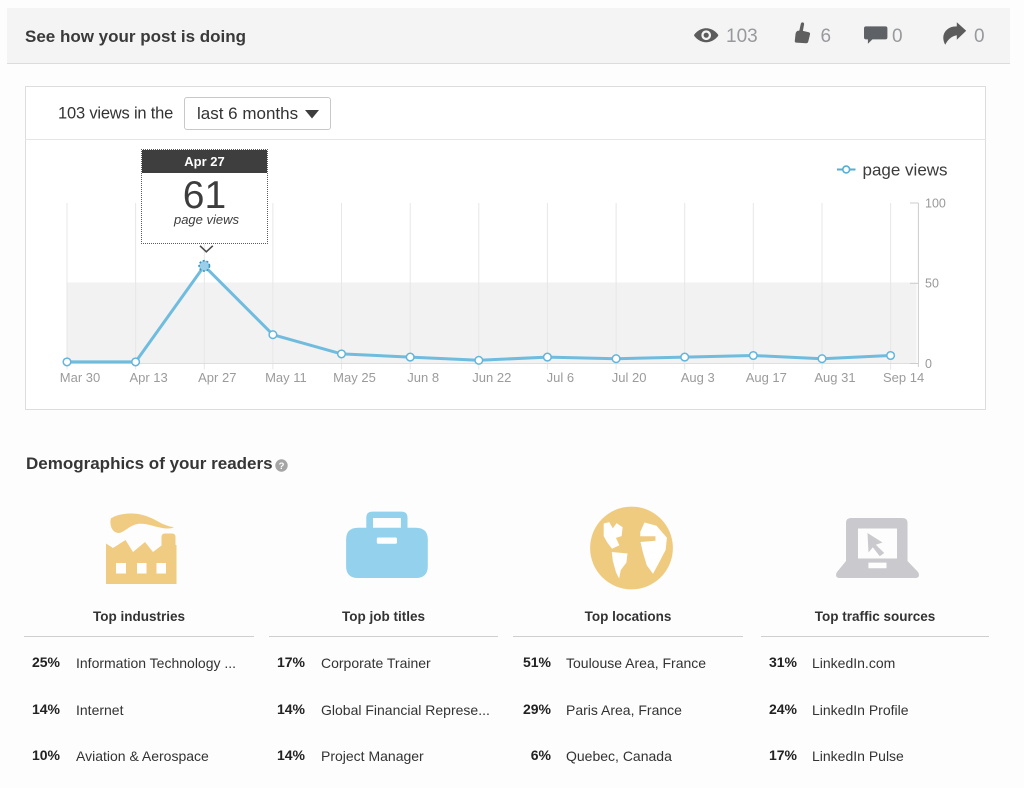  Describe the element at coordinates (935, 204) in the screenshot. I see `svg-text: 100` at that location.